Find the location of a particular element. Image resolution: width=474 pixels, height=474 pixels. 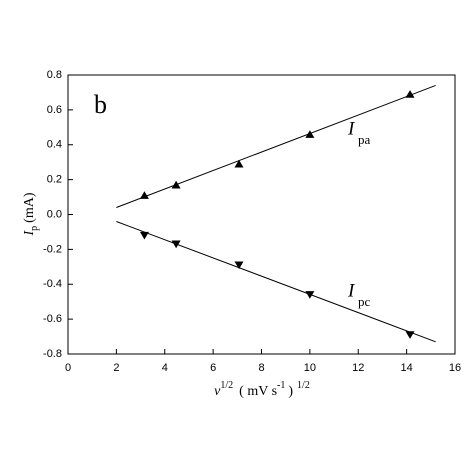

annotation: pc is located at coordinates (364, 301).